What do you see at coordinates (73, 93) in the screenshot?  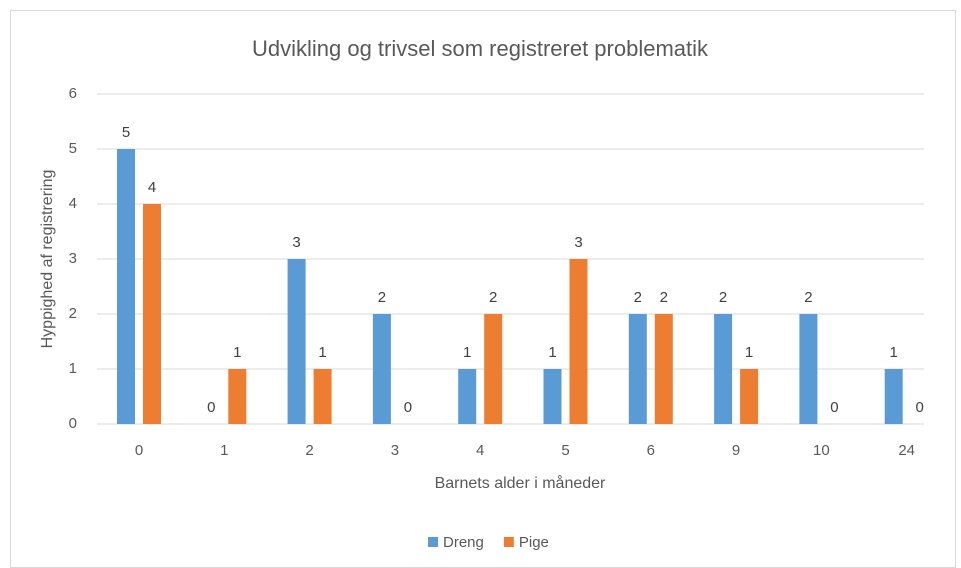 I see `y-tick-label: 6` at bounding box center [73, 93].